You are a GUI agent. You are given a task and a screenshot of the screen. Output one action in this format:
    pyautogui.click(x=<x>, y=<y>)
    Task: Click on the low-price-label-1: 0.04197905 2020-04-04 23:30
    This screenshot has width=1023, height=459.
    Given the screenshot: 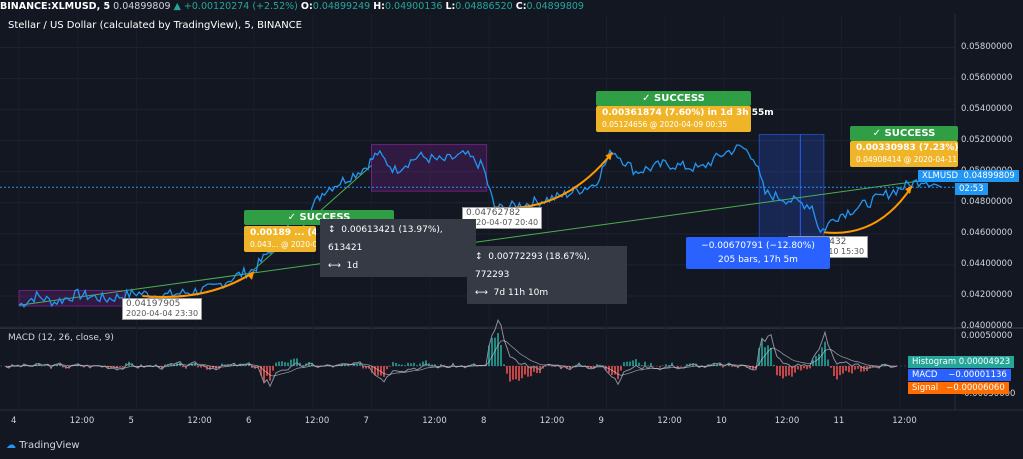 What is the action you would take?
    pyautogui.click(x=162, y=309)
    